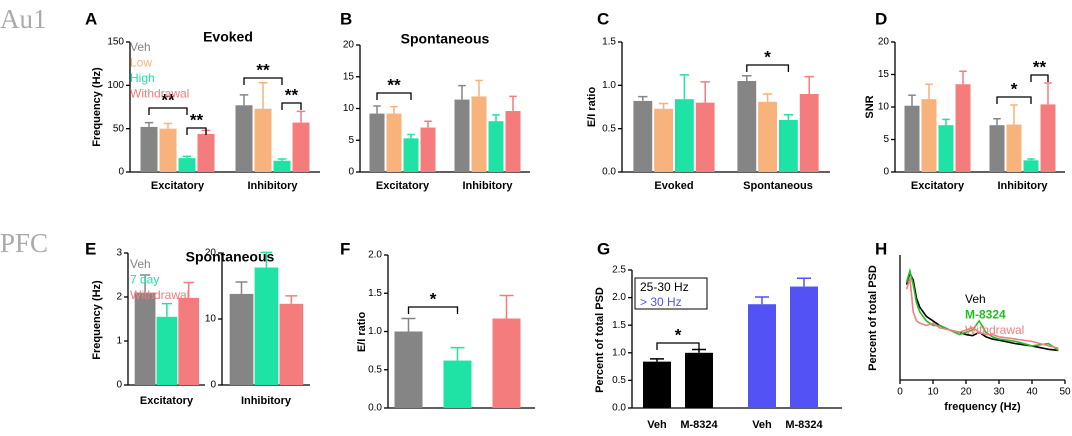 The width and height of the screenshot is (1072, 436). What do you see at coordinates (661, 302) in the screenshot?
I see `legend-entry: > 30 Hz` at bounding box center [661, 302].